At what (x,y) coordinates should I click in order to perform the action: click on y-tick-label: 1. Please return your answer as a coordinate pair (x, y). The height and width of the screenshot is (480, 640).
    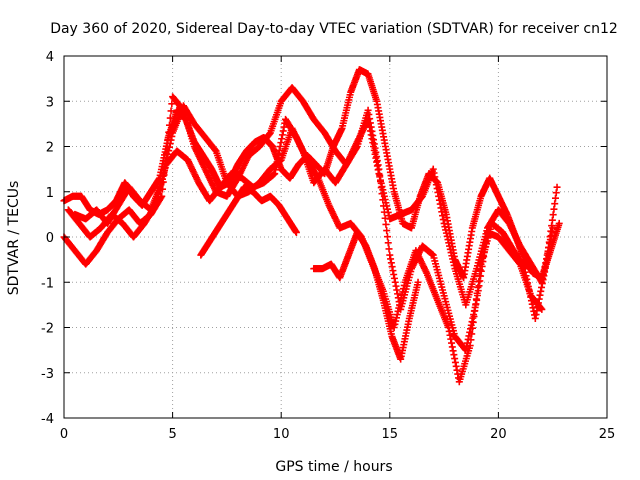
    Looking at the image, I should click on (50, 193).